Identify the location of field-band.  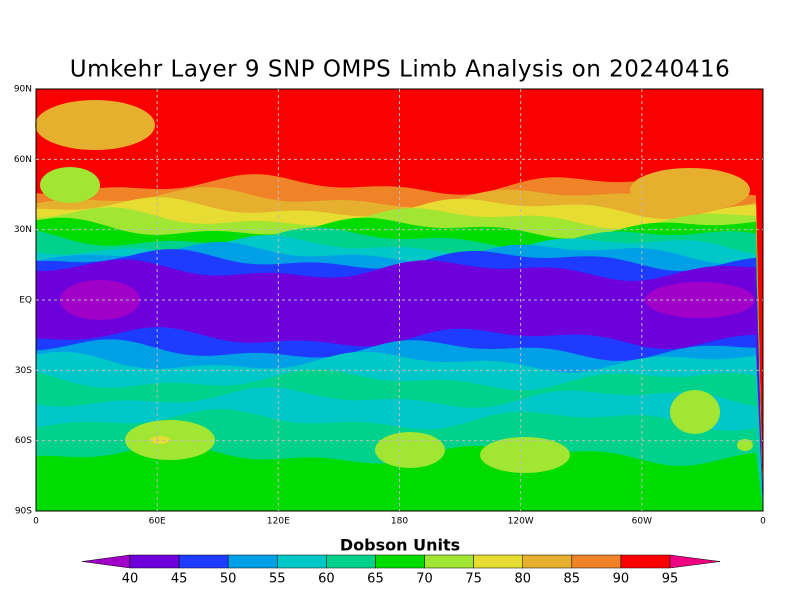
(399, 477).